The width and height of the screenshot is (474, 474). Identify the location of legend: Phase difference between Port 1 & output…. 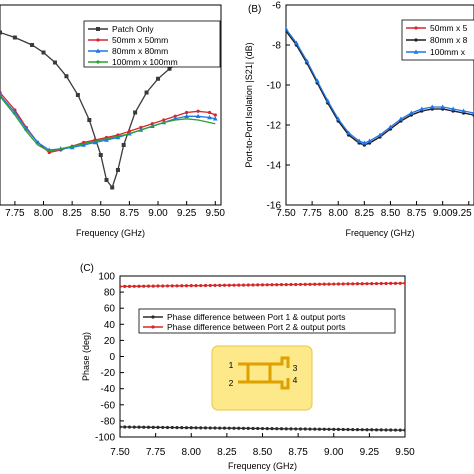
(267, 321).